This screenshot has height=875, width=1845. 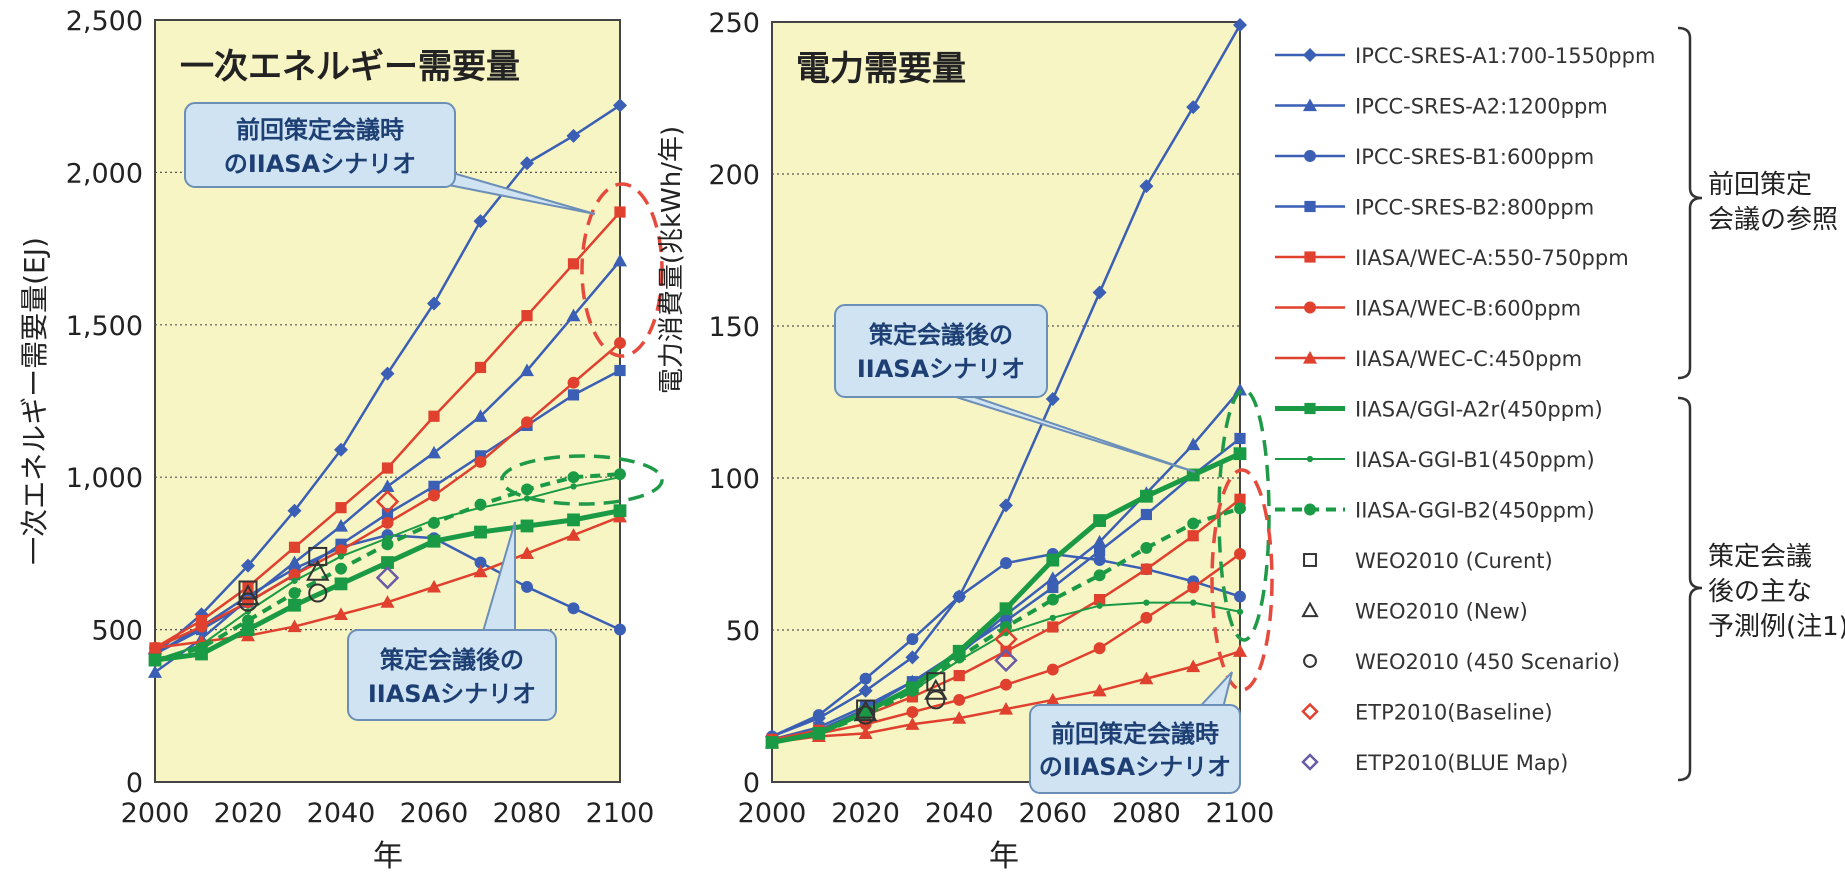 I want to click on legend-label: IIASA/WEC-B:600ppm, so click(x=1468, y=309).